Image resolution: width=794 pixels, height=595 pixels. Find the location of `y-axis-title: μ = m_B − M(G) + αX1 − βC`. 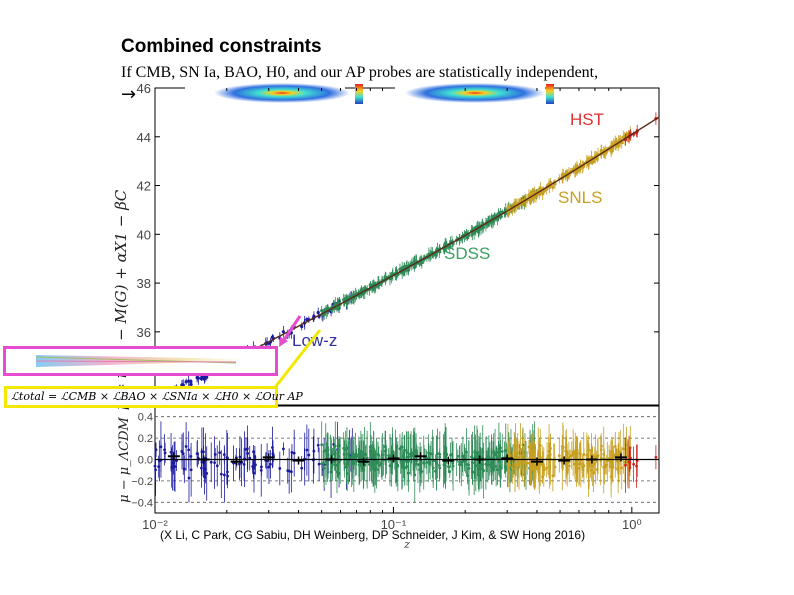

y-axis-title: μ = m_B − M(G) + αX1 − βC is located at coordinates (121, 299).